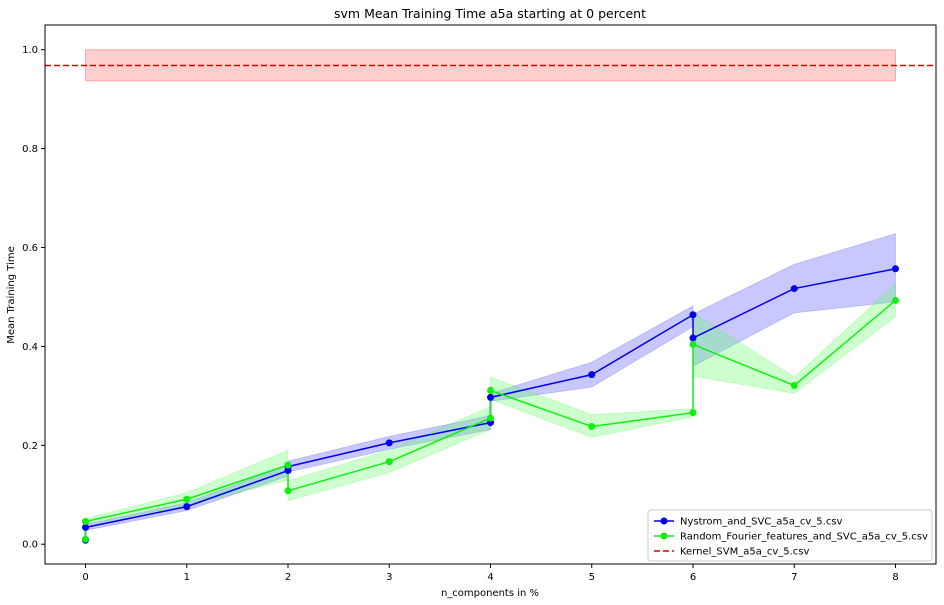 Image resolution: width=944 pixels, height=605 pixels. What do you see at coordinates (693, 577) in the screenshot?
I see `x-tick-label: 6` at bounding box center [693, 577].